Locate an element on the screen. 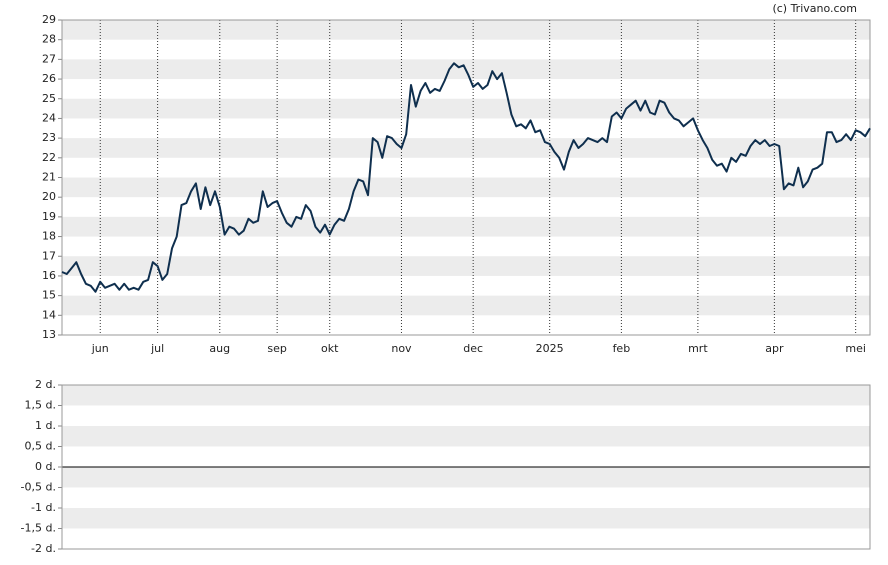 This screenshot has width=888, height=565. y-tick-label: 23 is located at coordinates (49, 137).